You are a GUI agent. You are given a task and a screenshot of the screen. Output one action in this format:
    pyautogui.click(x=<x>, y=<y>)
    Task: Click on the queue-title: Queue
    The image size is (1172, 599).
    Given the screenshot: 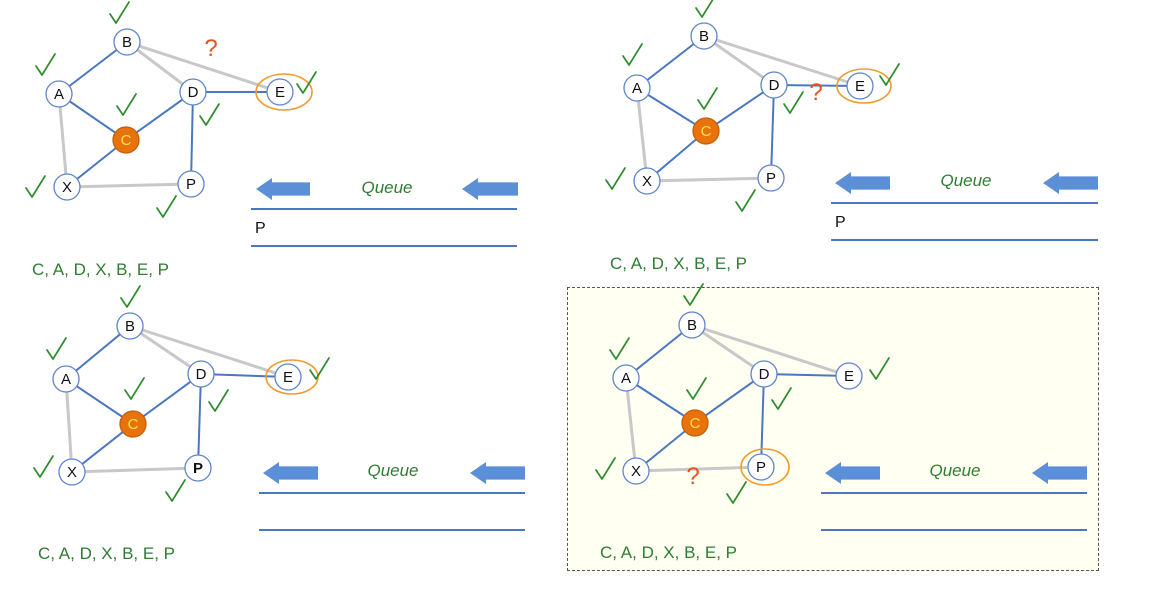 What is the action you would take?
    pyautogui.click(x=386, y=187)
    